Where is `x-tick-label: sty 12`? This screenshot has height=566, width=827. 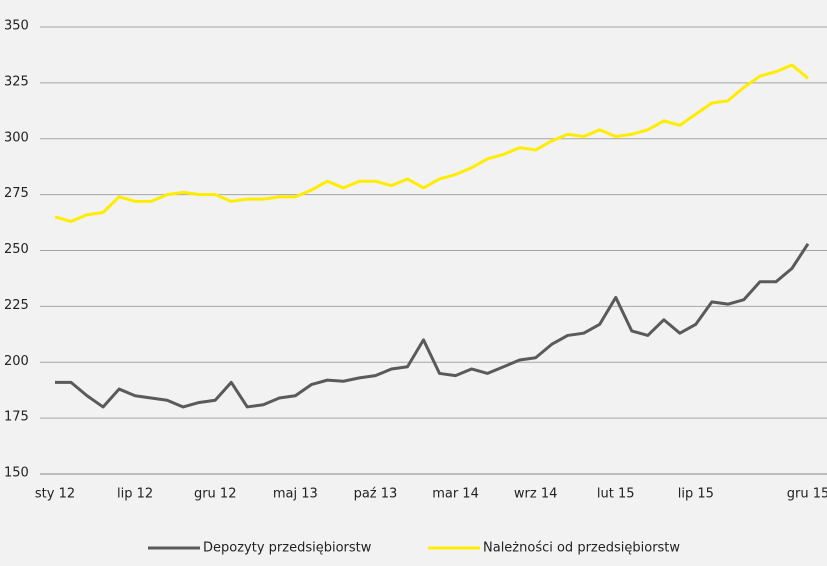 x-tick-label: sty 12 is located at coordinates (55, 494).